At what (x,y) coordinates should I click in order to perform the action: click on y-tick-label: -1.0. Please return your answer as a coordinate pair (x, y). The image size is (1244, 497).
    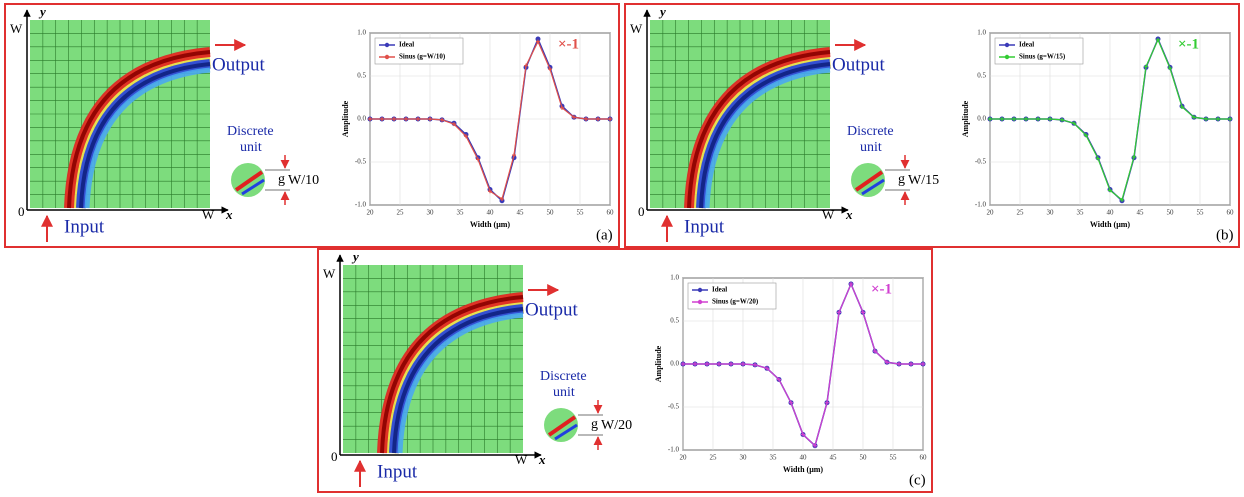
    Looking at the image, I should click on (674, 450).